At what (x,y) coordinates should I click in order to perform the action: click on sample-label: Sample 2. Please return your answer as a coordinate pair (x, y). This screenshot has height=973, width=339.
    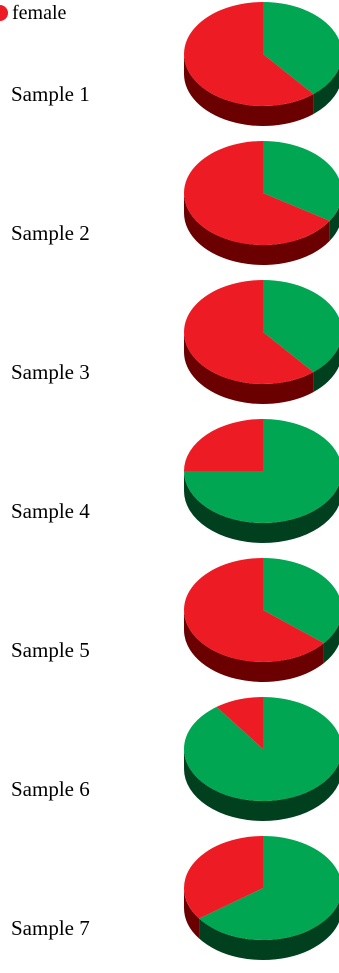
    Looking at the image, I should click on (50, 233).